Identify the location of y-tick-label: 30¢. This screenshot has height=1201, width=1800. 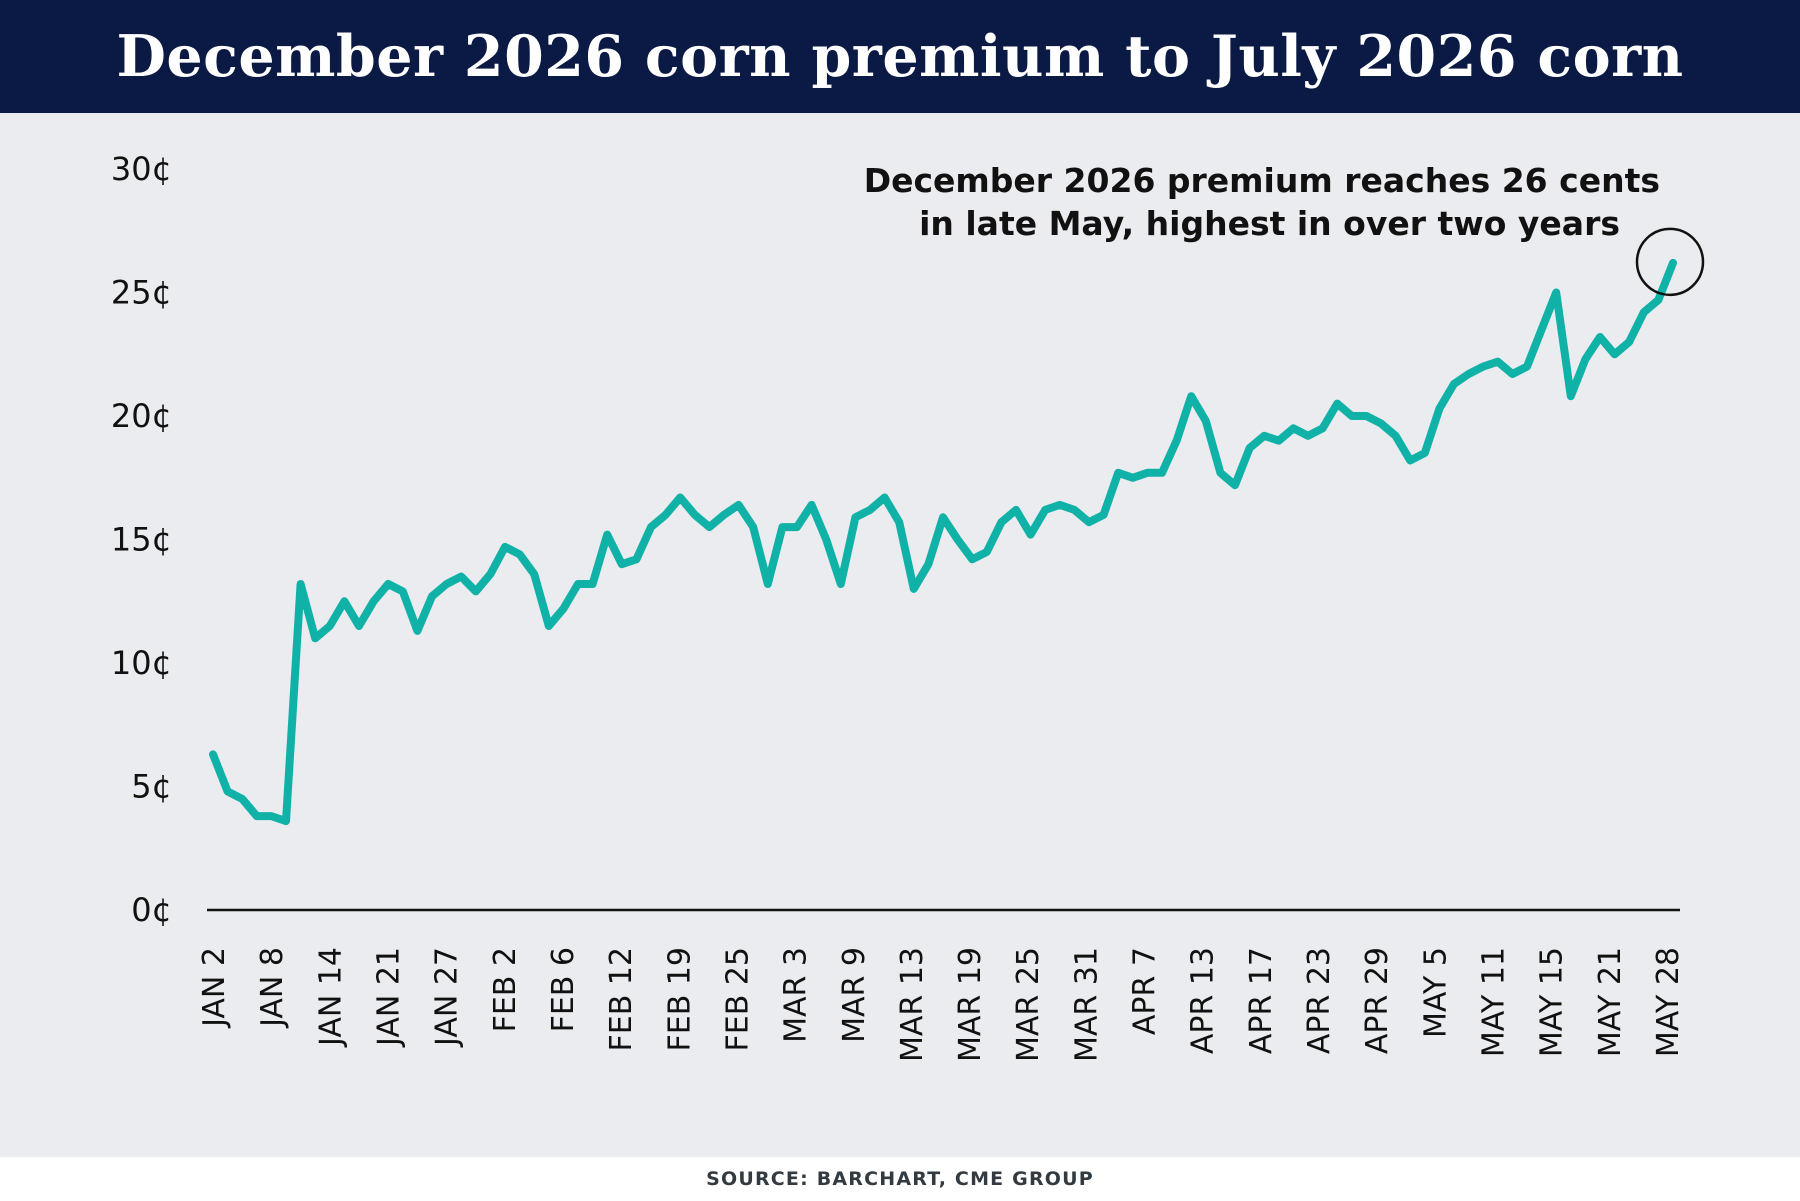
(141, 169).